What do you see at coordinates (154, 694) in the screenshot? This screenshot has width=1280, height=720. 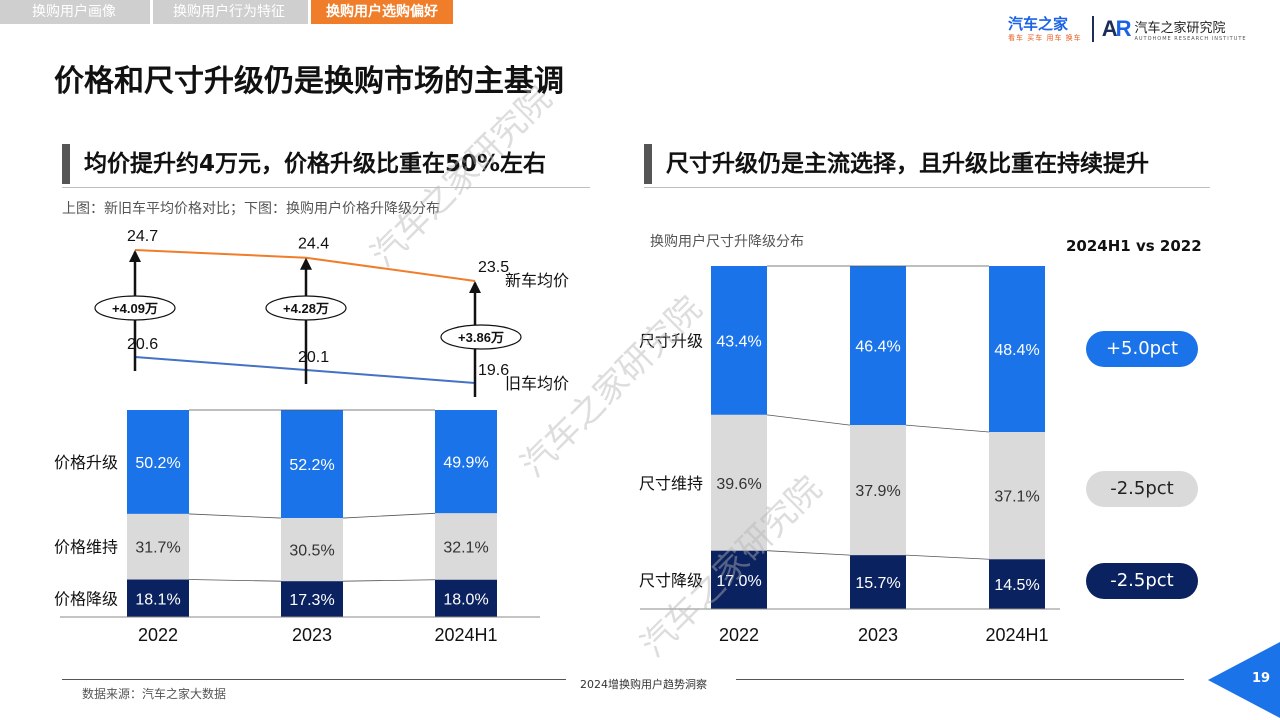 I see `data-source: 数据来源：汽车之家大数据` at bounding box center [154, 694].